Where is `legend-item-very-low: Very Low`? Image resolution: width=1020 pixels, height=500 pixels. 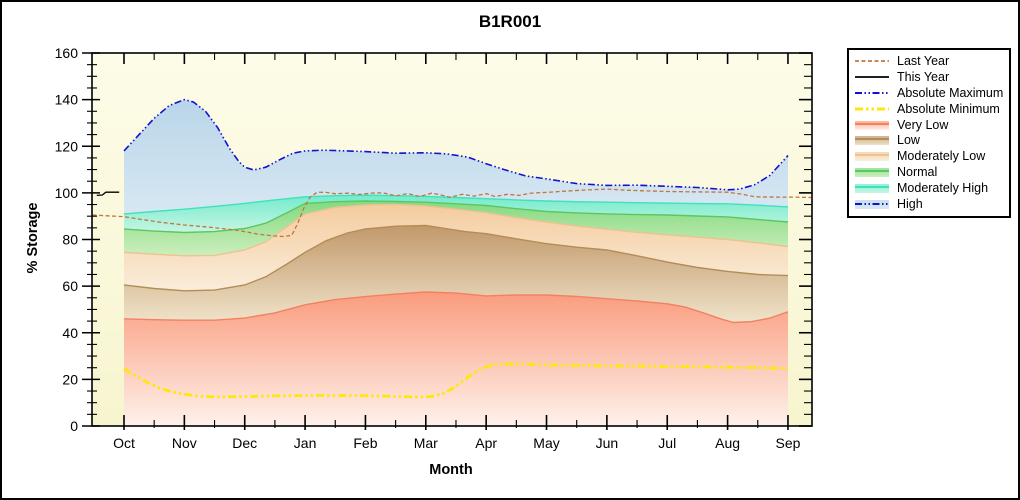 legend-item-very-low: Very Low is located at coordinates (929, 125).